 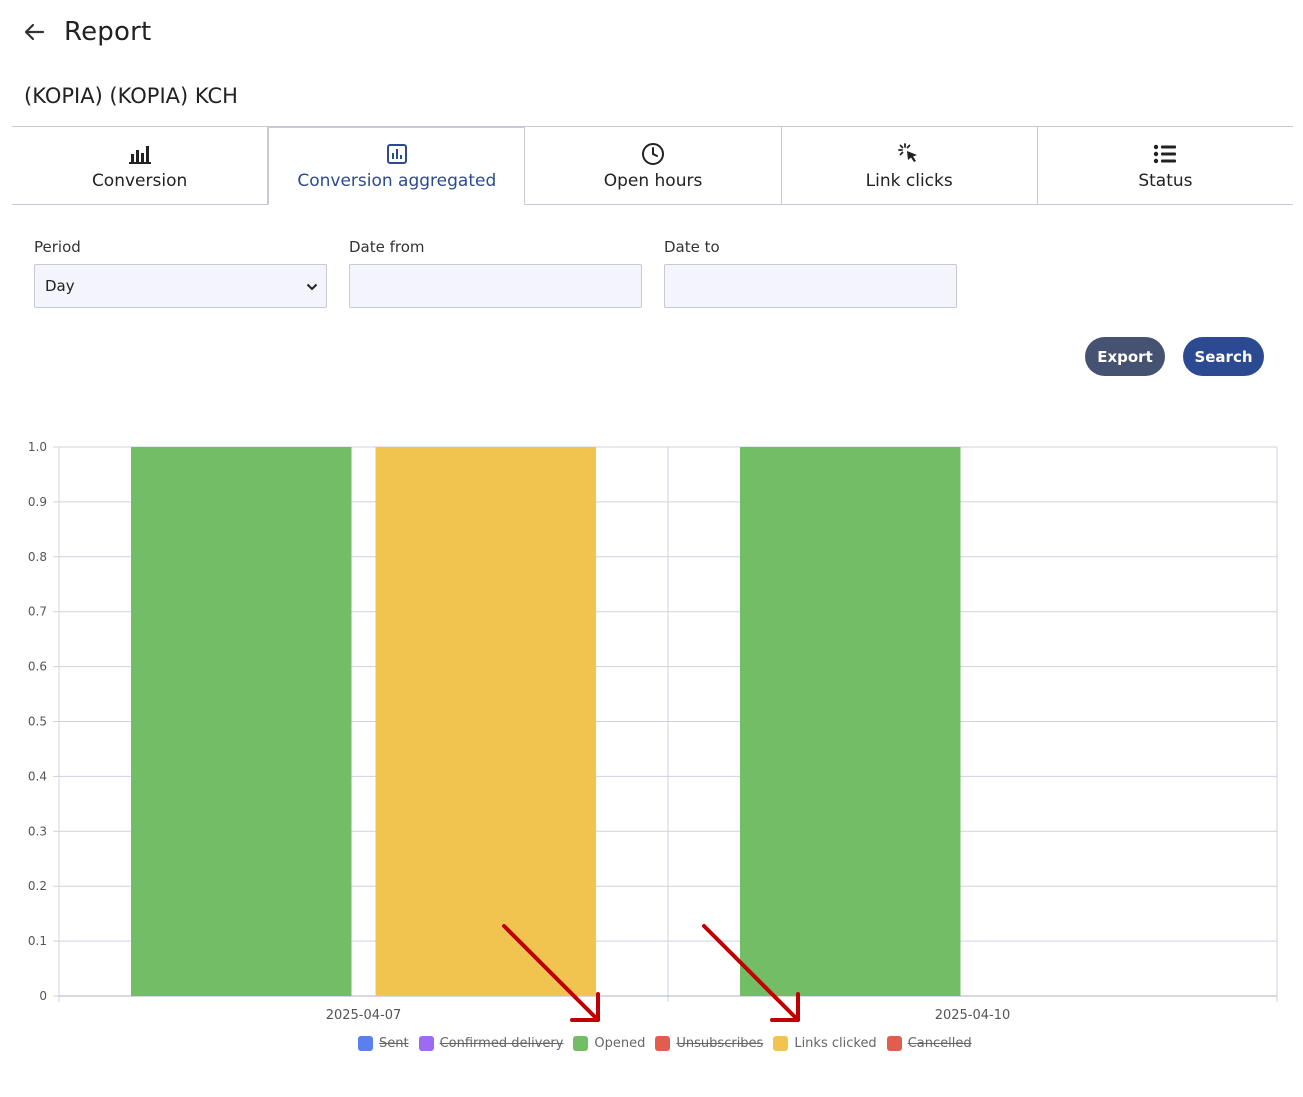 What do you see at coordinates (131, 96) in the screenshot?
I see `campaign-name: (KOPIA) (KOPIA) KCH` at bounding box center [131, 96].